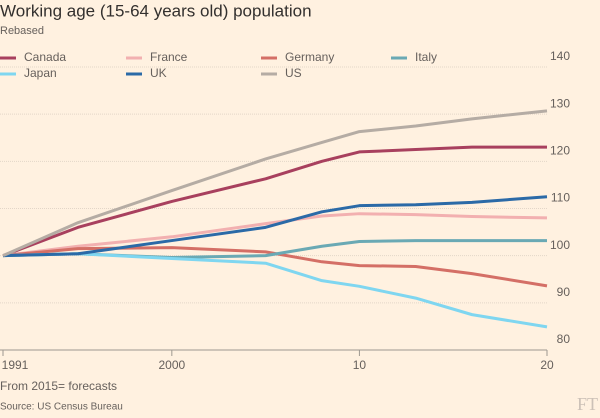  I want to click on legend-label: Italy, so click(426, 57).